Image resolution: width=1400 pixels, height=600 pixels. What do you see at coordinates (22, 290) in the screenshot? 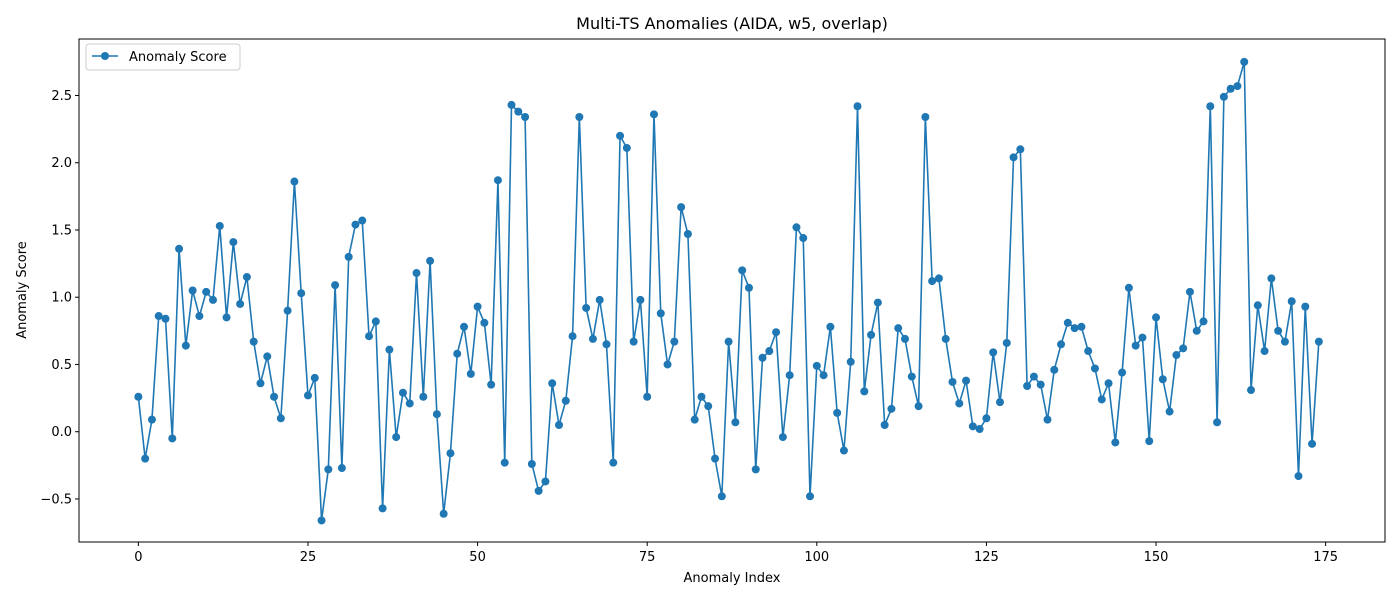
I see `y-axis-label: Anomaly Score` at bounding box center [22, 290].